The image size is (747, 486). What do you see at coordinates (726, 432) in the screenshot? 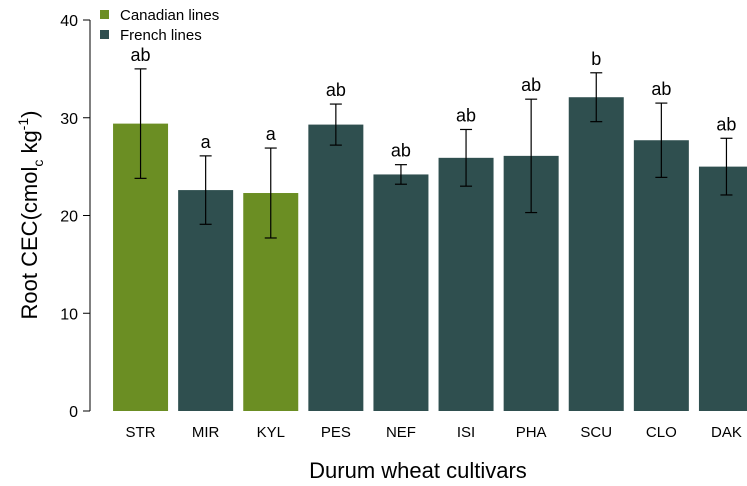
I see `x-tick-label: DAK` at bounding box center [726, 432].